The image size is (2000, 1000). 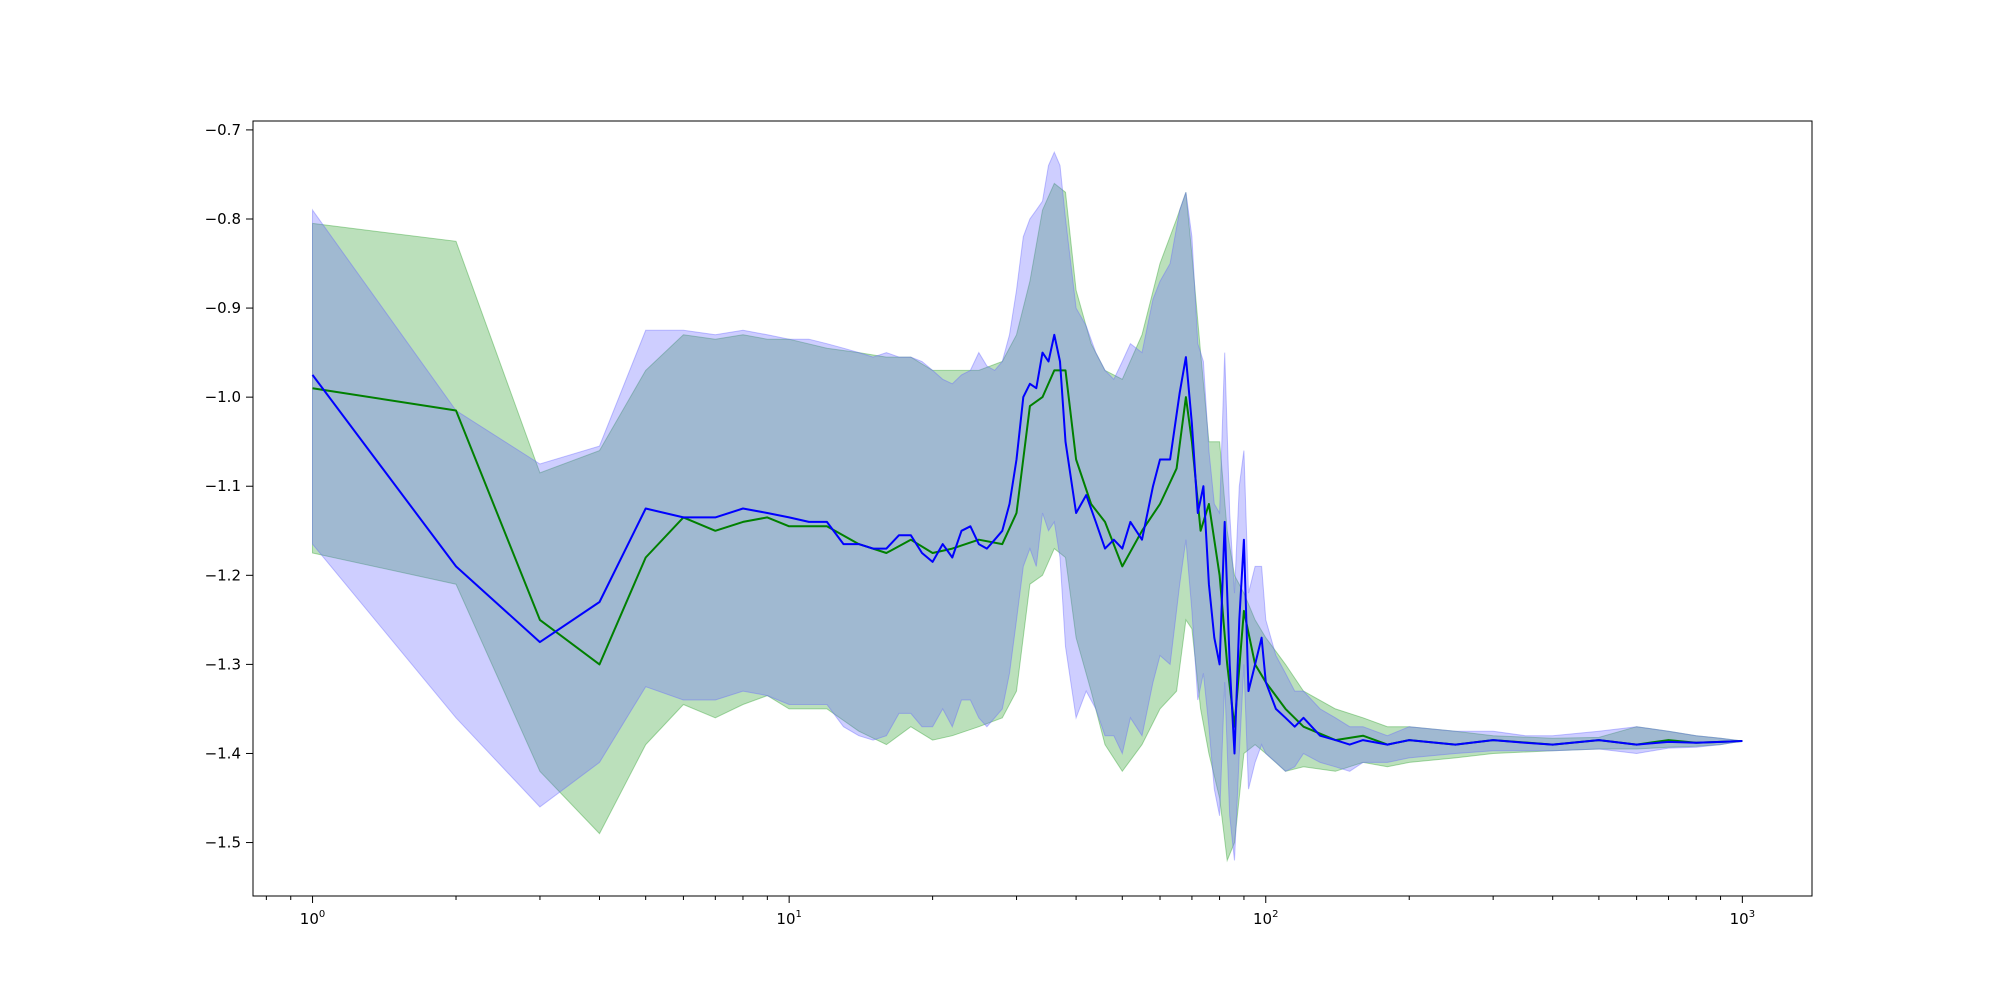 What do you see at coordinates (788, 918) in the screenshot?
I see `x-tick-label: 10¹` at bounding box center [788, 918].